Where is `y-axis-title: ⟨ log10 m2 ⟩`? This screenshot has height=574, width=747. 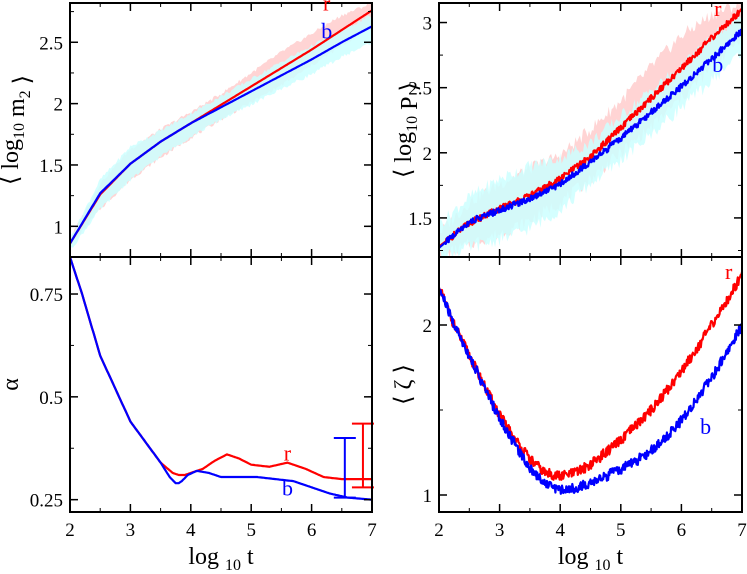 y-axis-title: ⟨ log10 m2 ⟩ is located at coordinates (18, 130).